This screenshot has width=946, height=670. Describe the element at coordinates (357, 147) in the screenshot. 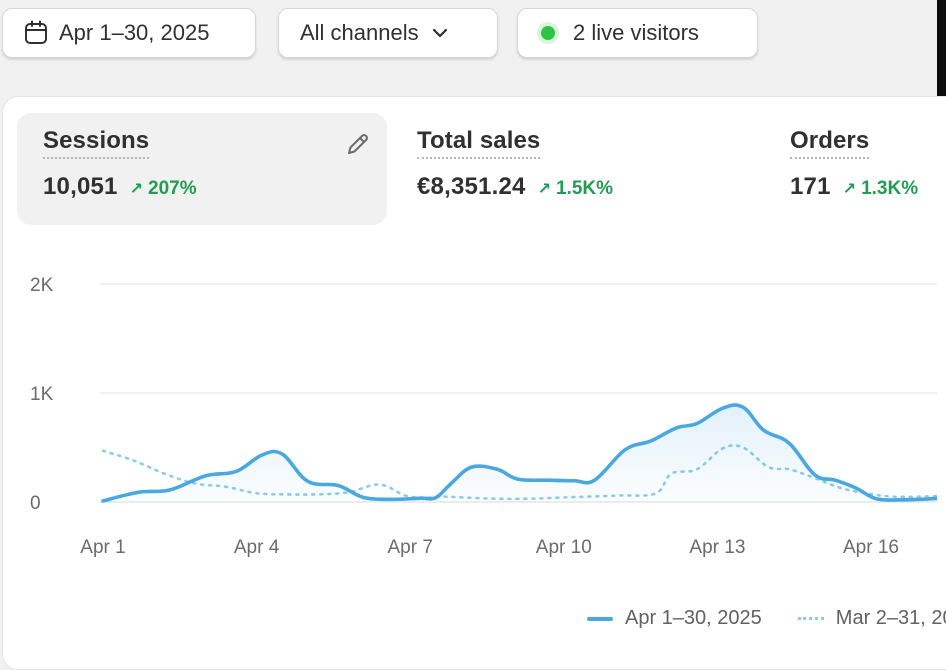

I see `pencil-icon` at that location.